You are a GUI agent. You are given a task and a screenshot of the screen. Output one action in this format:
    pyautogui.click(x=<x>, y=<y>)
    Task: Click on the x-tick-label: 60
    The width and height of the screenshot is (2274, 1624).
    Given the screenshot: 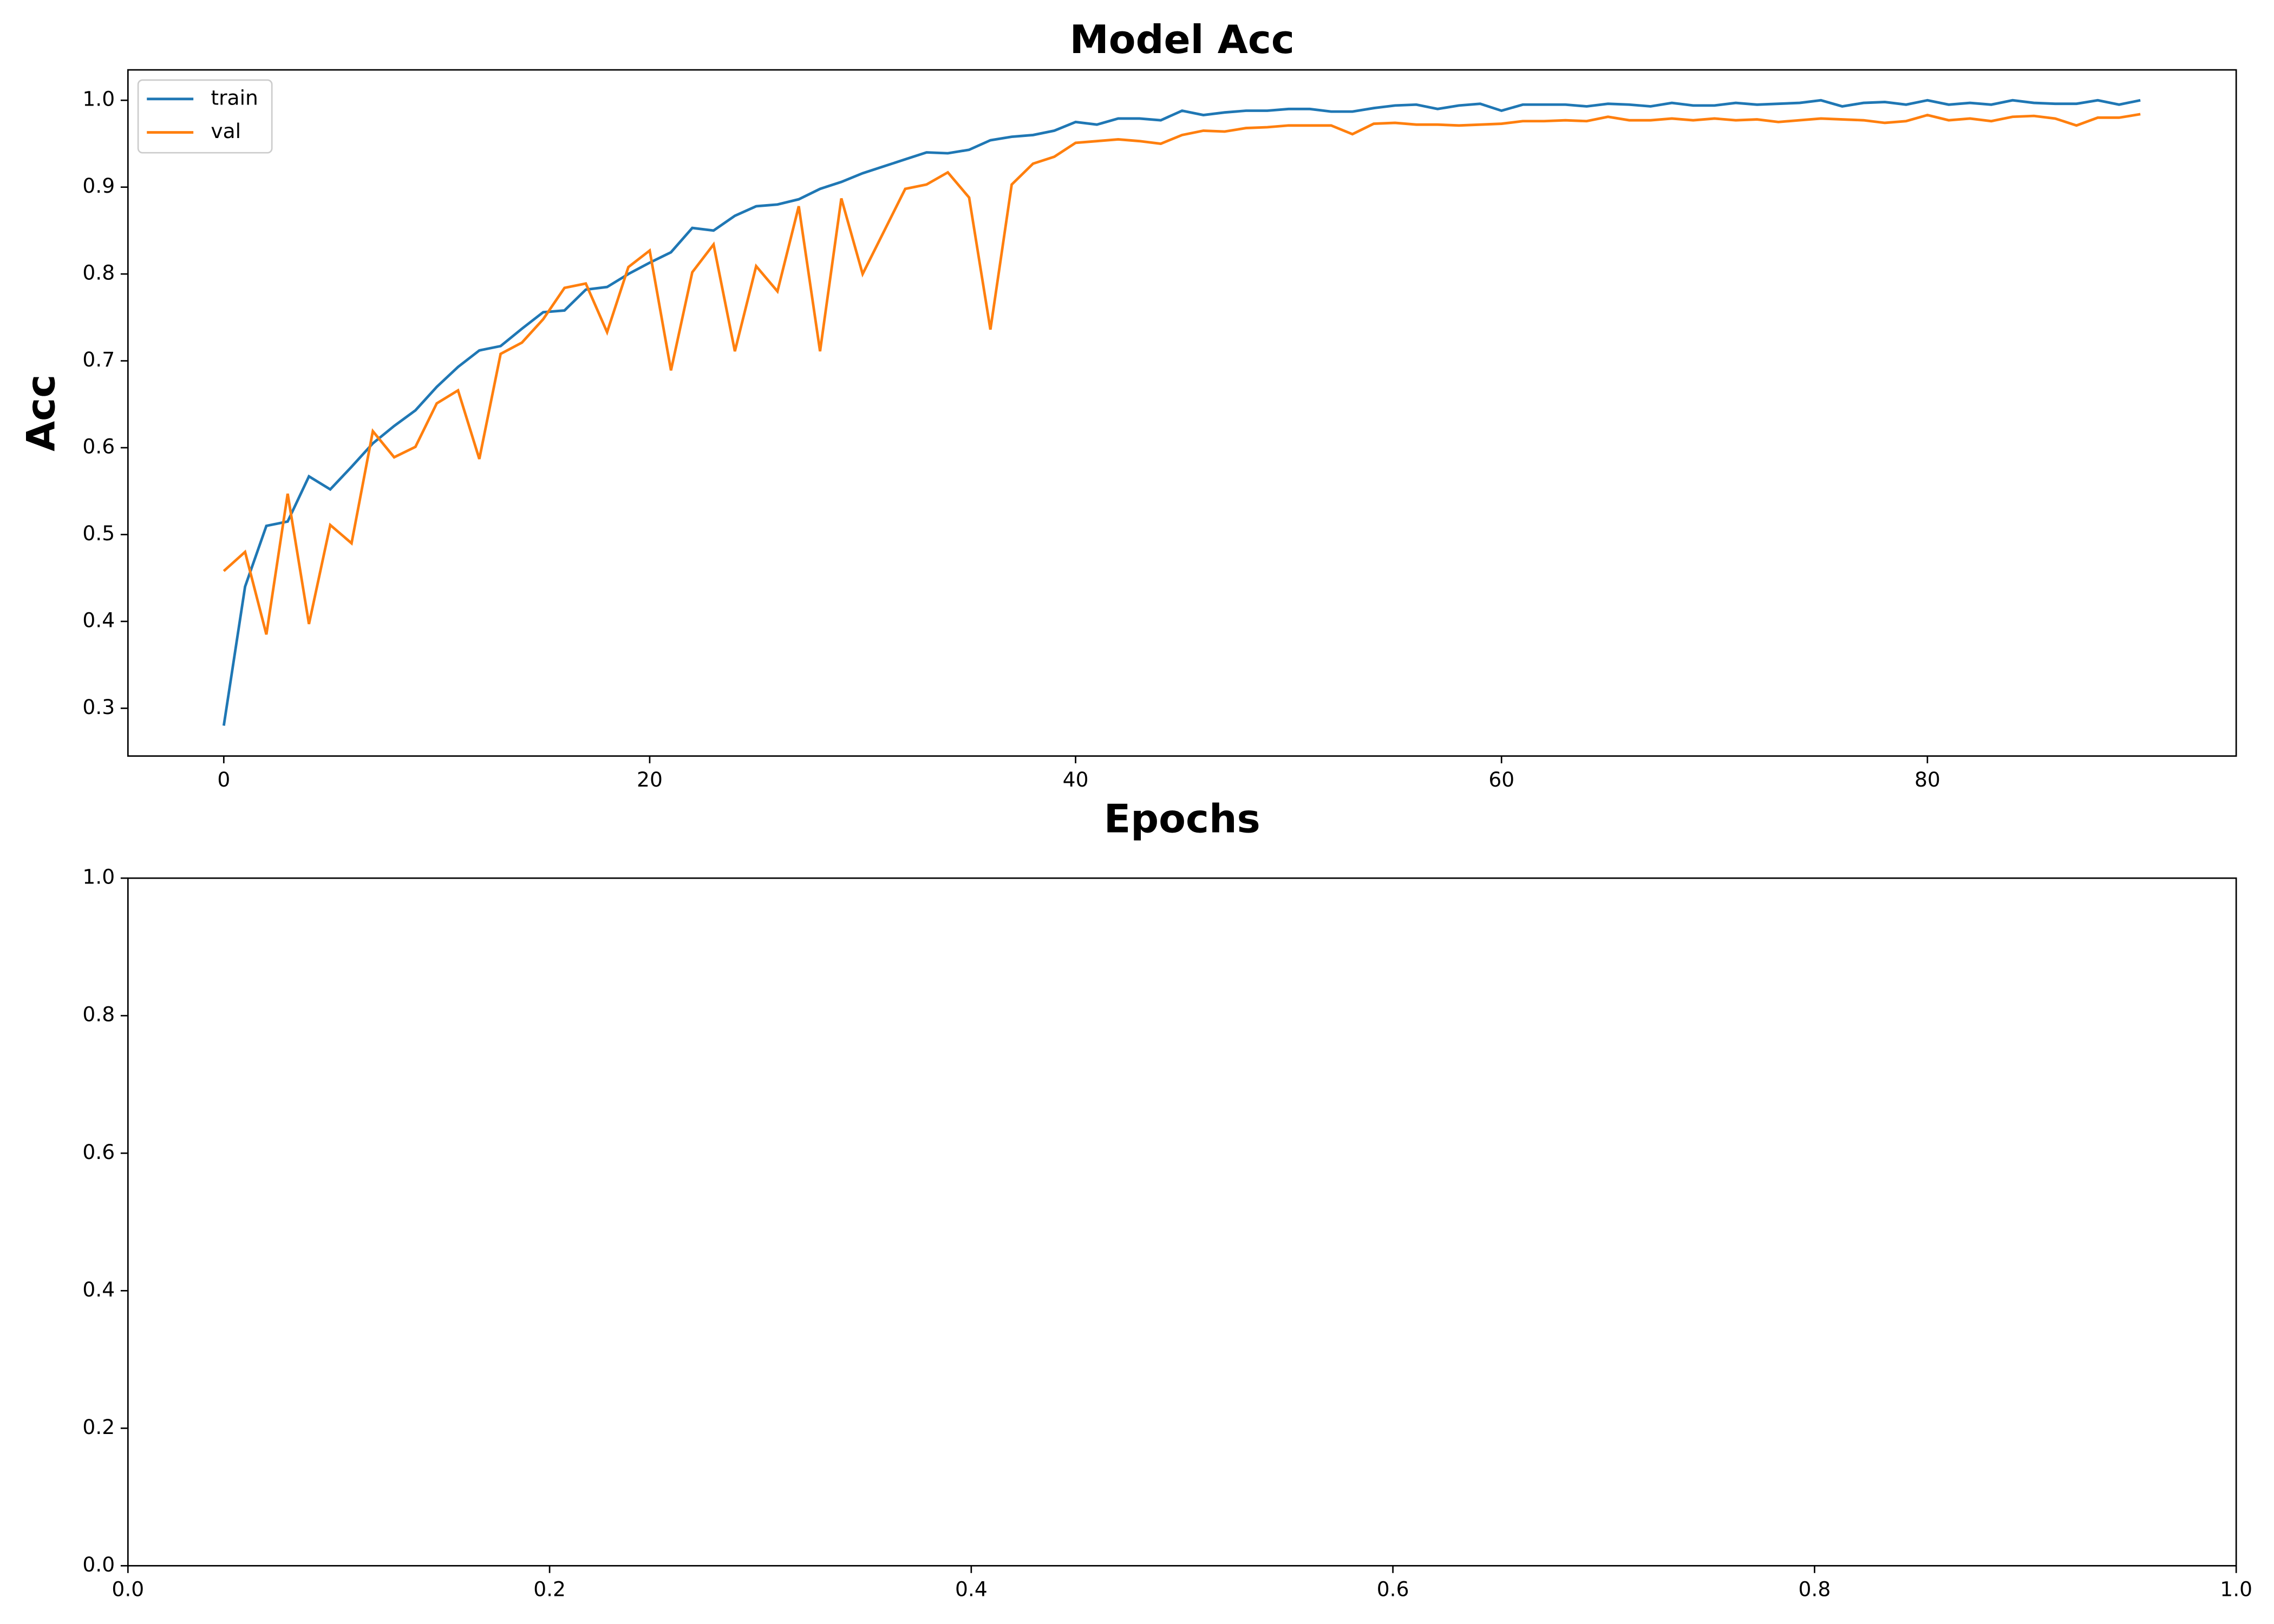 What is the action you would take?
    pyautogui.click(x=1501, y=780)
    